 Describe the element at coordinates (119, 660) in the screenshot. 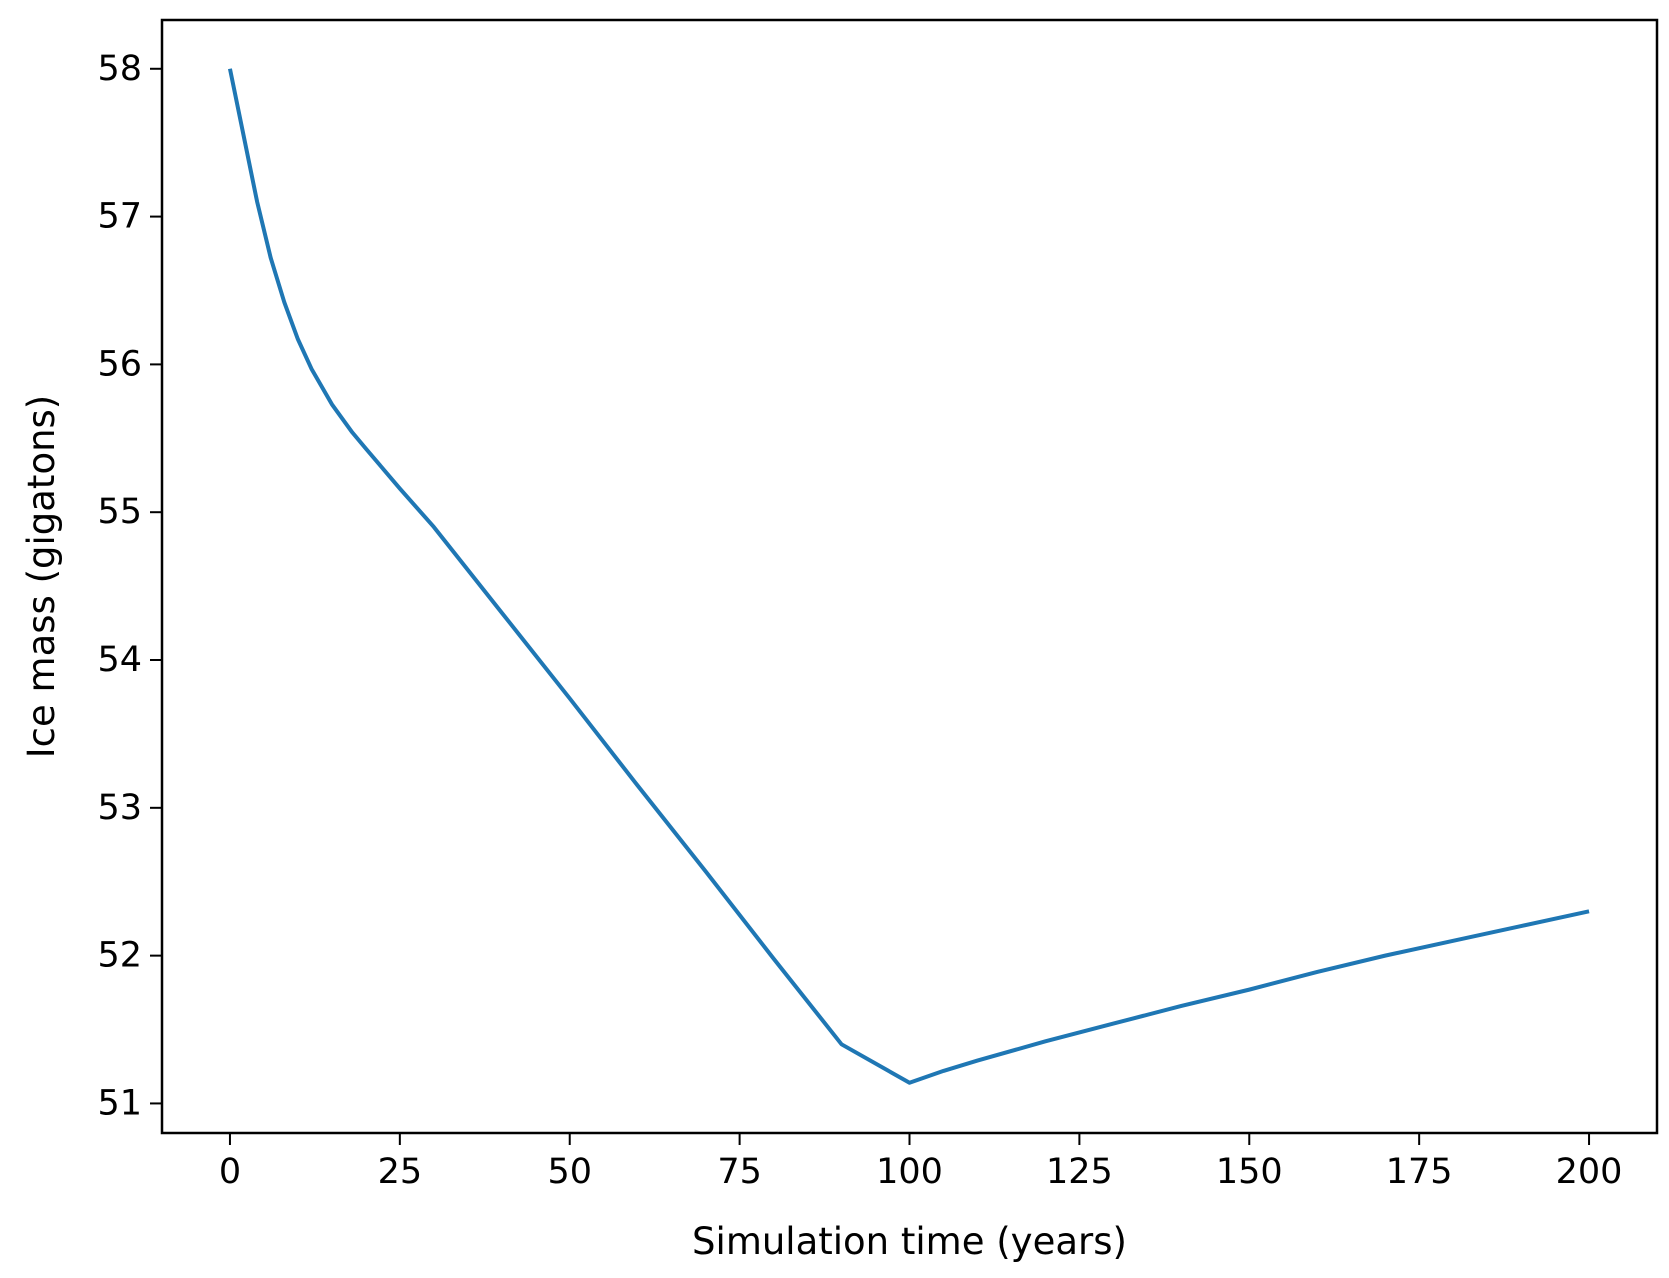

I see `y-tick-label: 54` at that location.